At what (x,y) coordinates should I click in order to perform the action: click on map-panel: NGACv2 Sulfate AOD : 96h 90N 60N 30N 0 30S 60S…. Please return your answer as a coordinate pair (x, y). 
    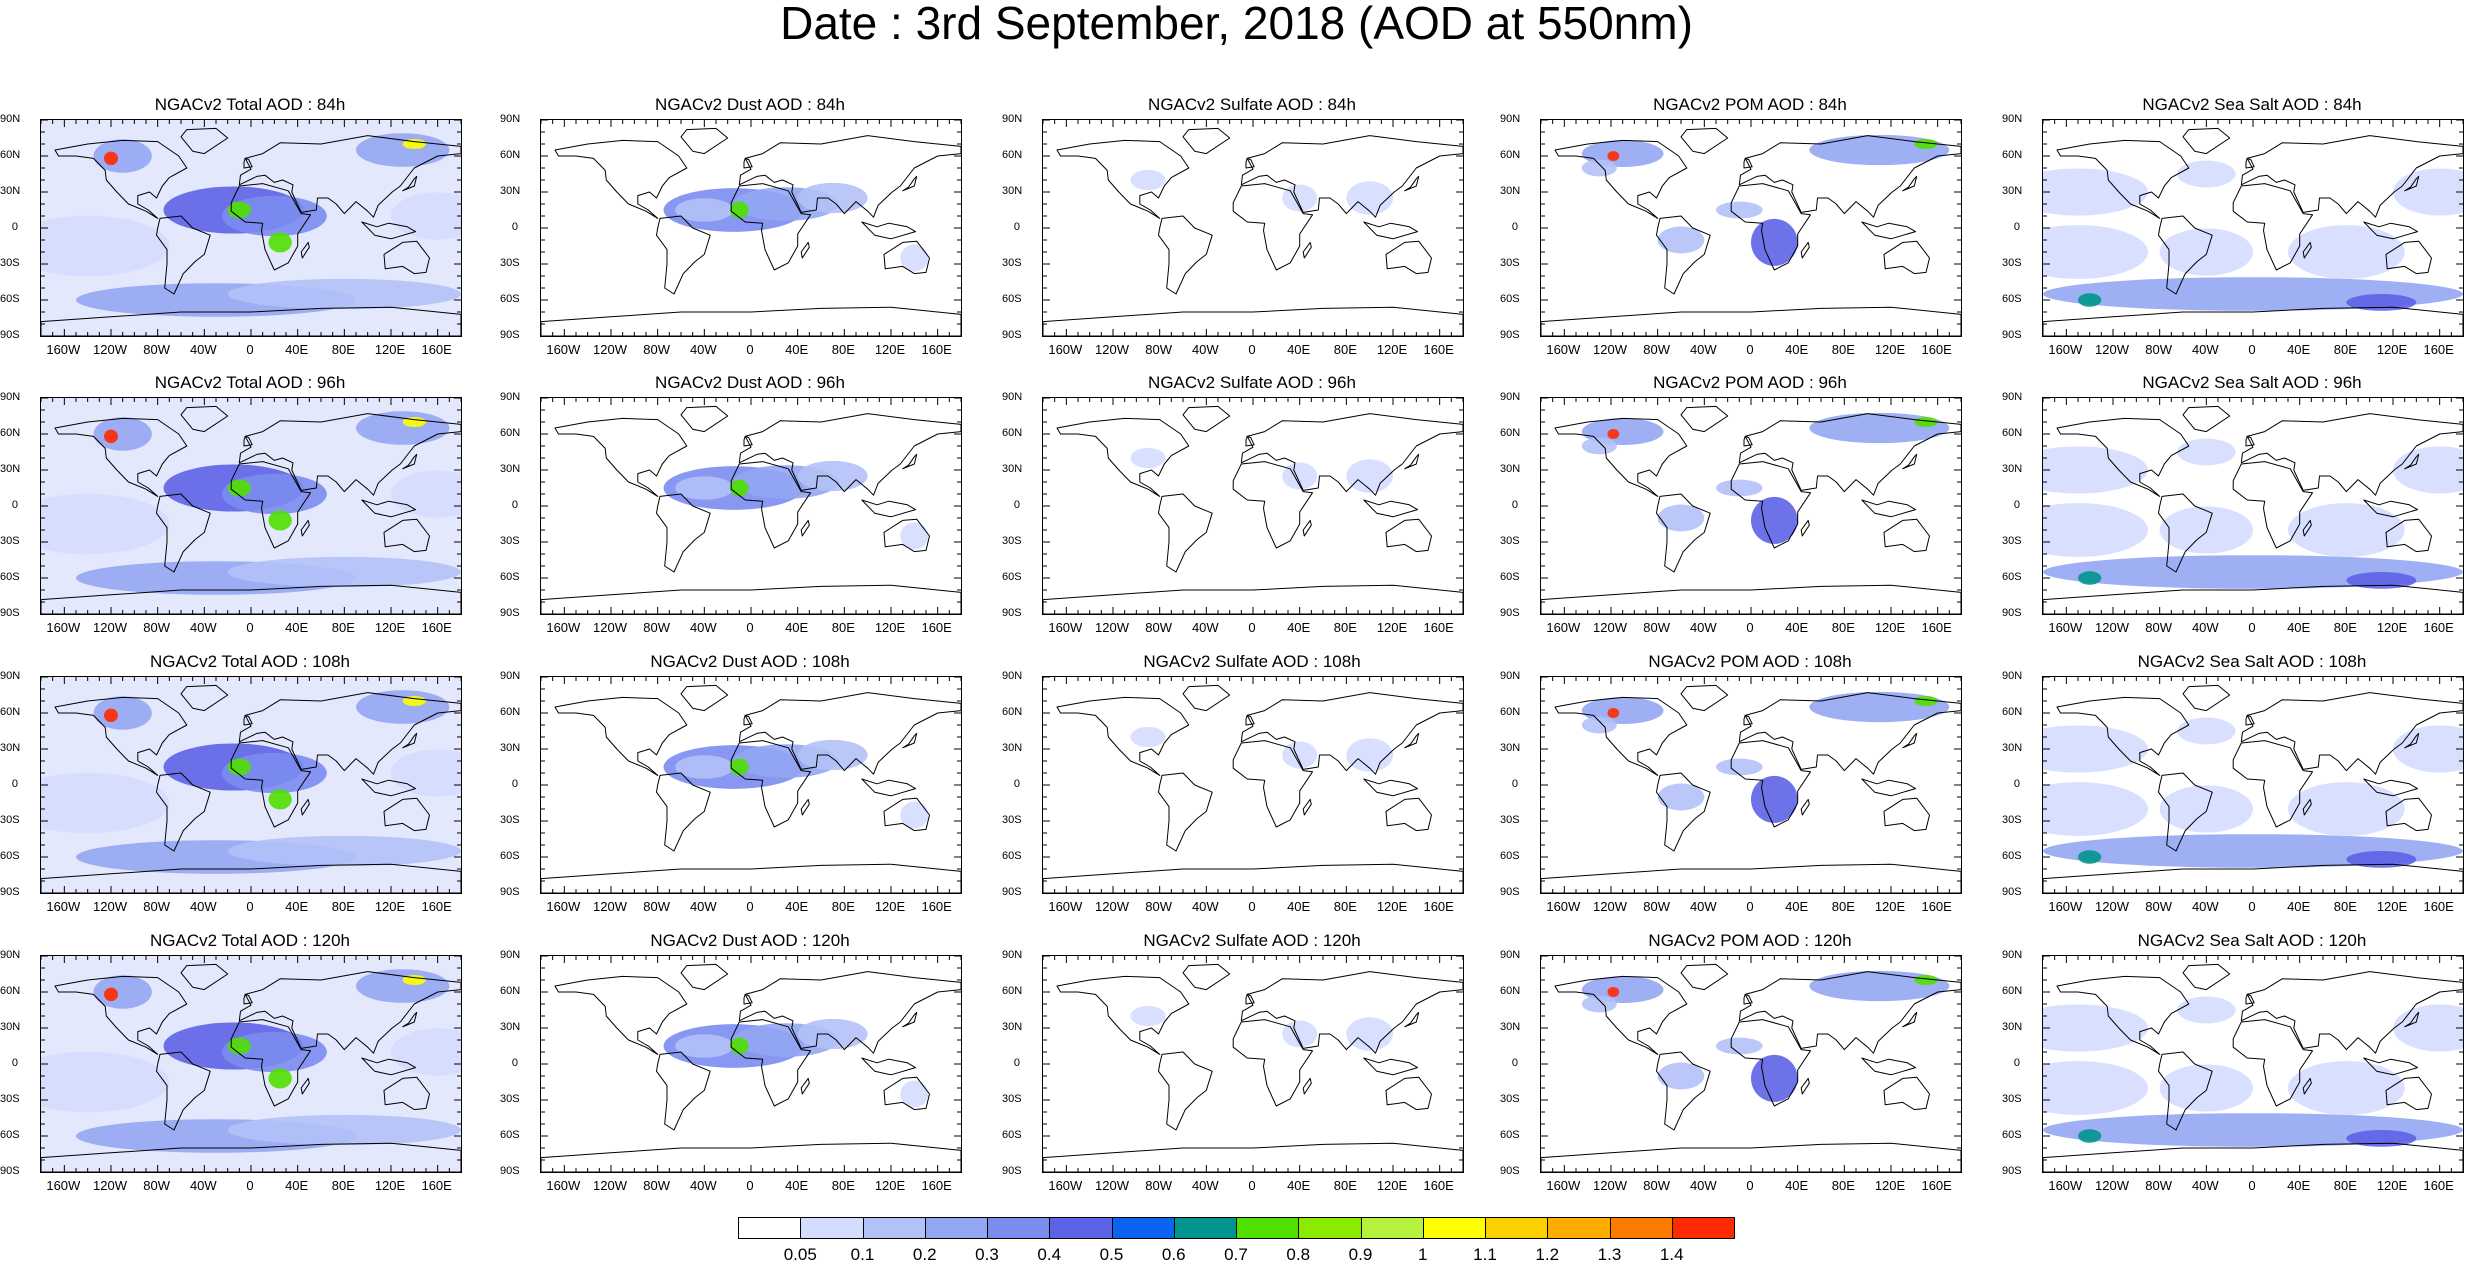
    Looking at the image, I should click on (1252, 514).